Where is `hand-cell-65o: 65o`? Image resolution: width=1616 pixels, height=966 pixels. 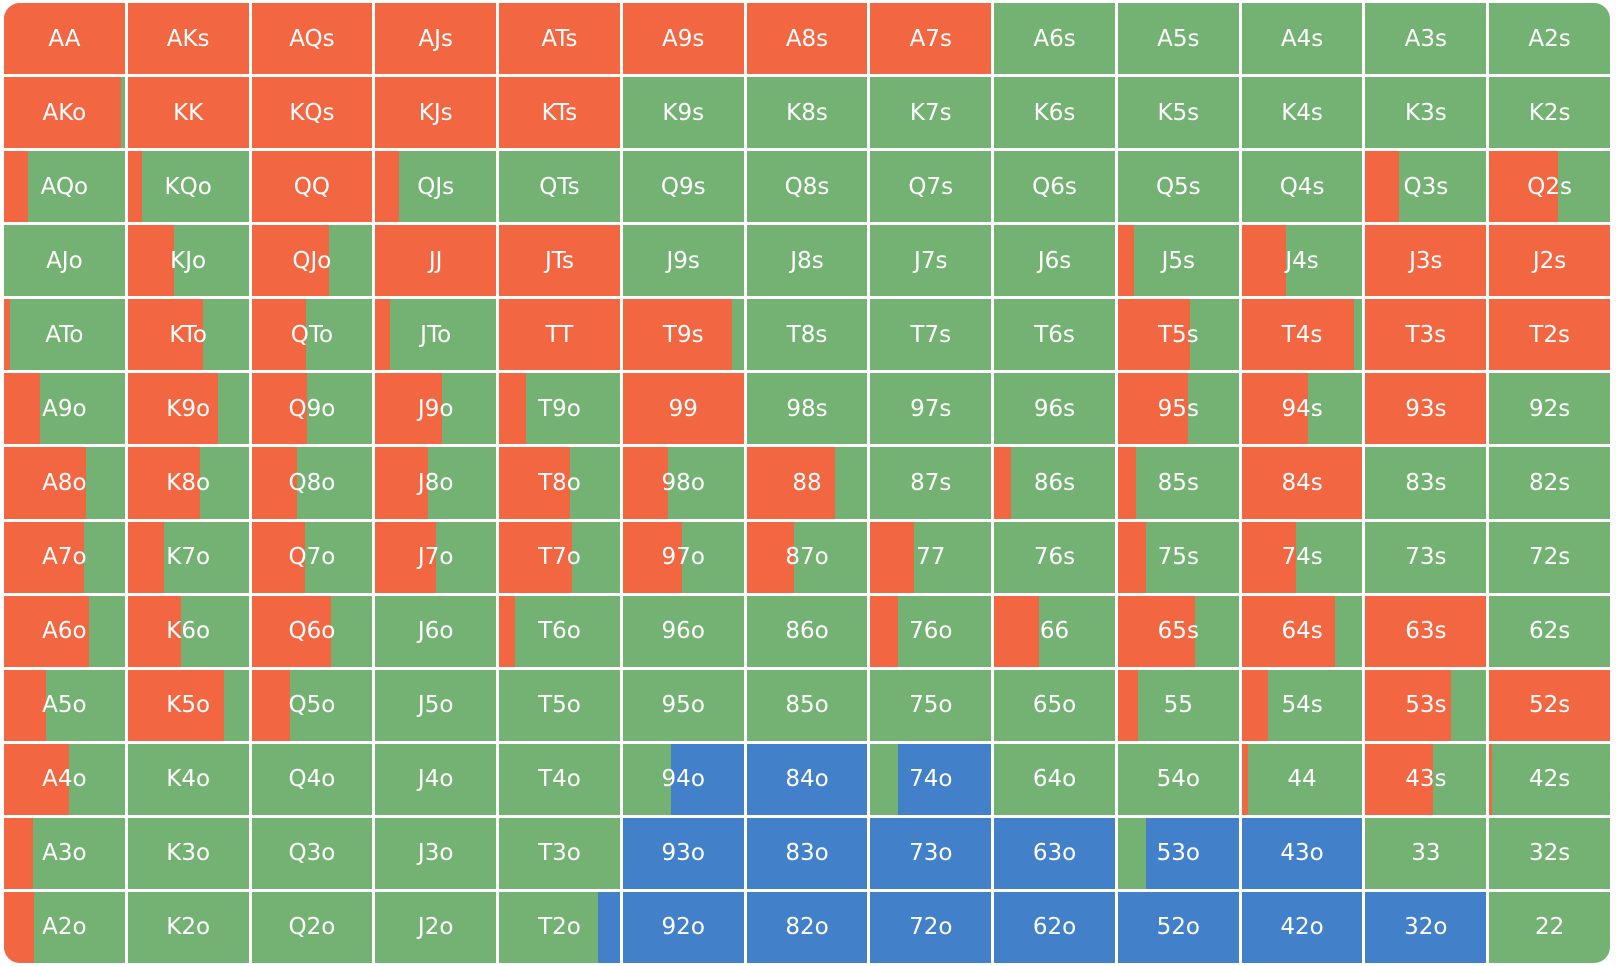 hand-cell-65o: 65o is located at coordinates (1054, 705).